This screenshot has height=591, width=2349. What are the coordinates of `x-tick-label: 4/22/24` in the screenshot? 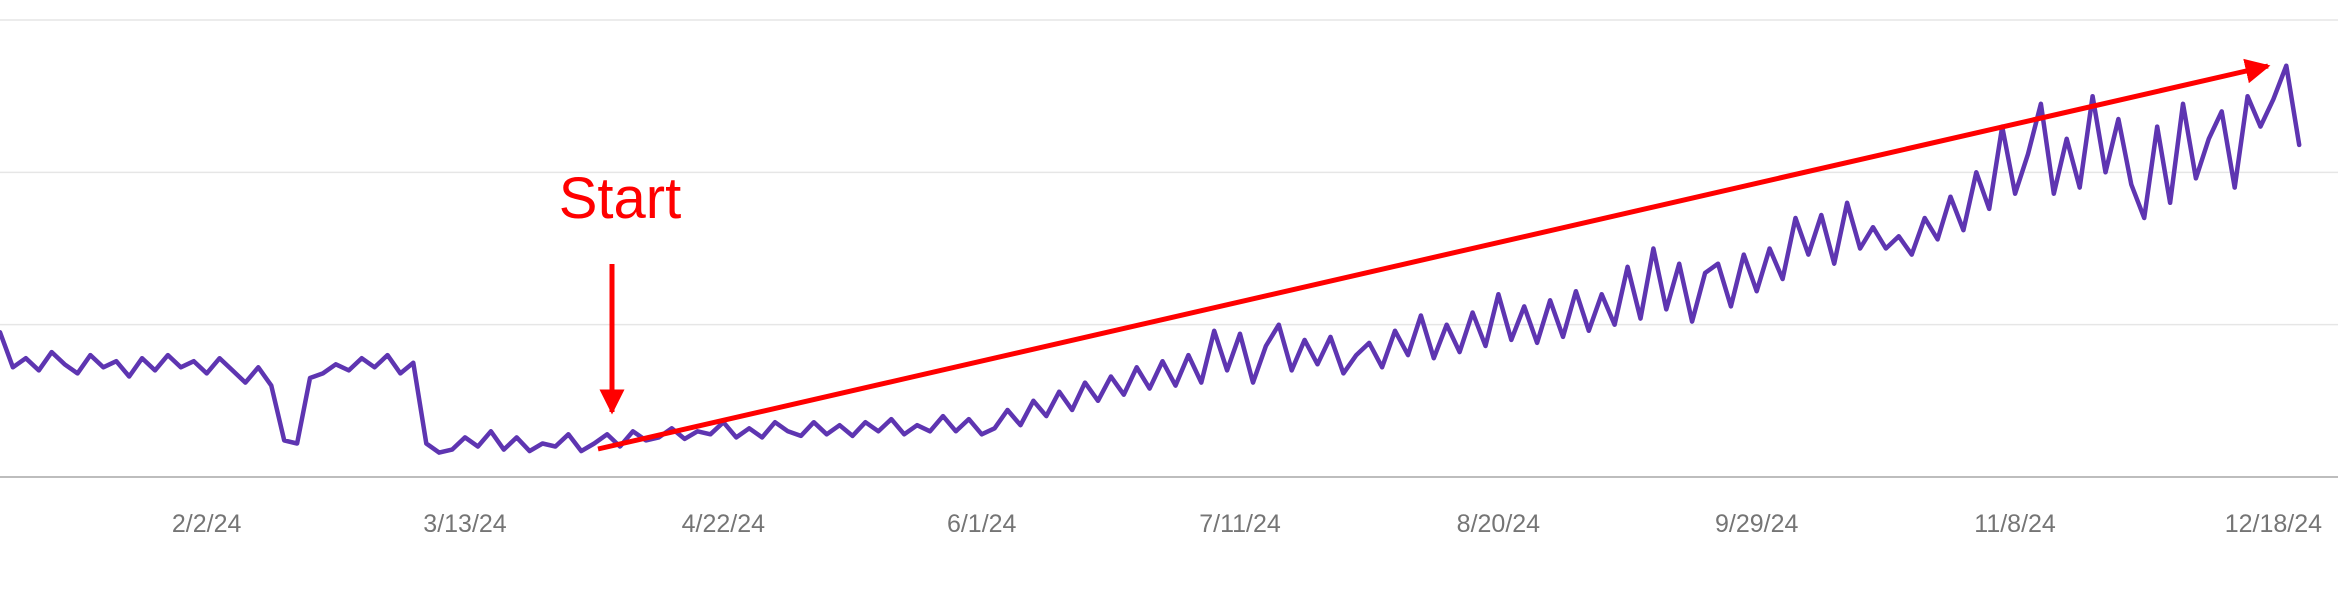 It's located at (724, 524).